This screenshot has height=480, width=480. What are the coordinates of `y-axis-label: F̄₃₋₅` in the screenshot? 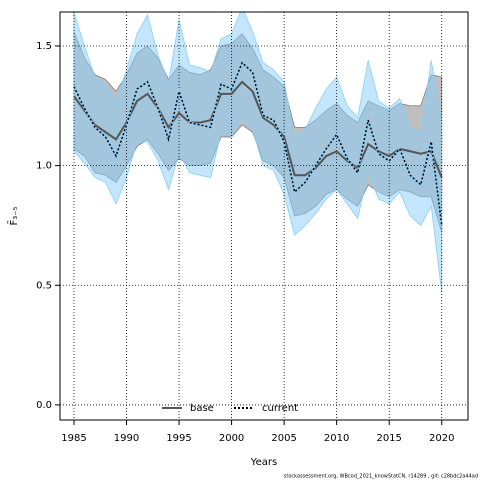 It's located at (13, 215).